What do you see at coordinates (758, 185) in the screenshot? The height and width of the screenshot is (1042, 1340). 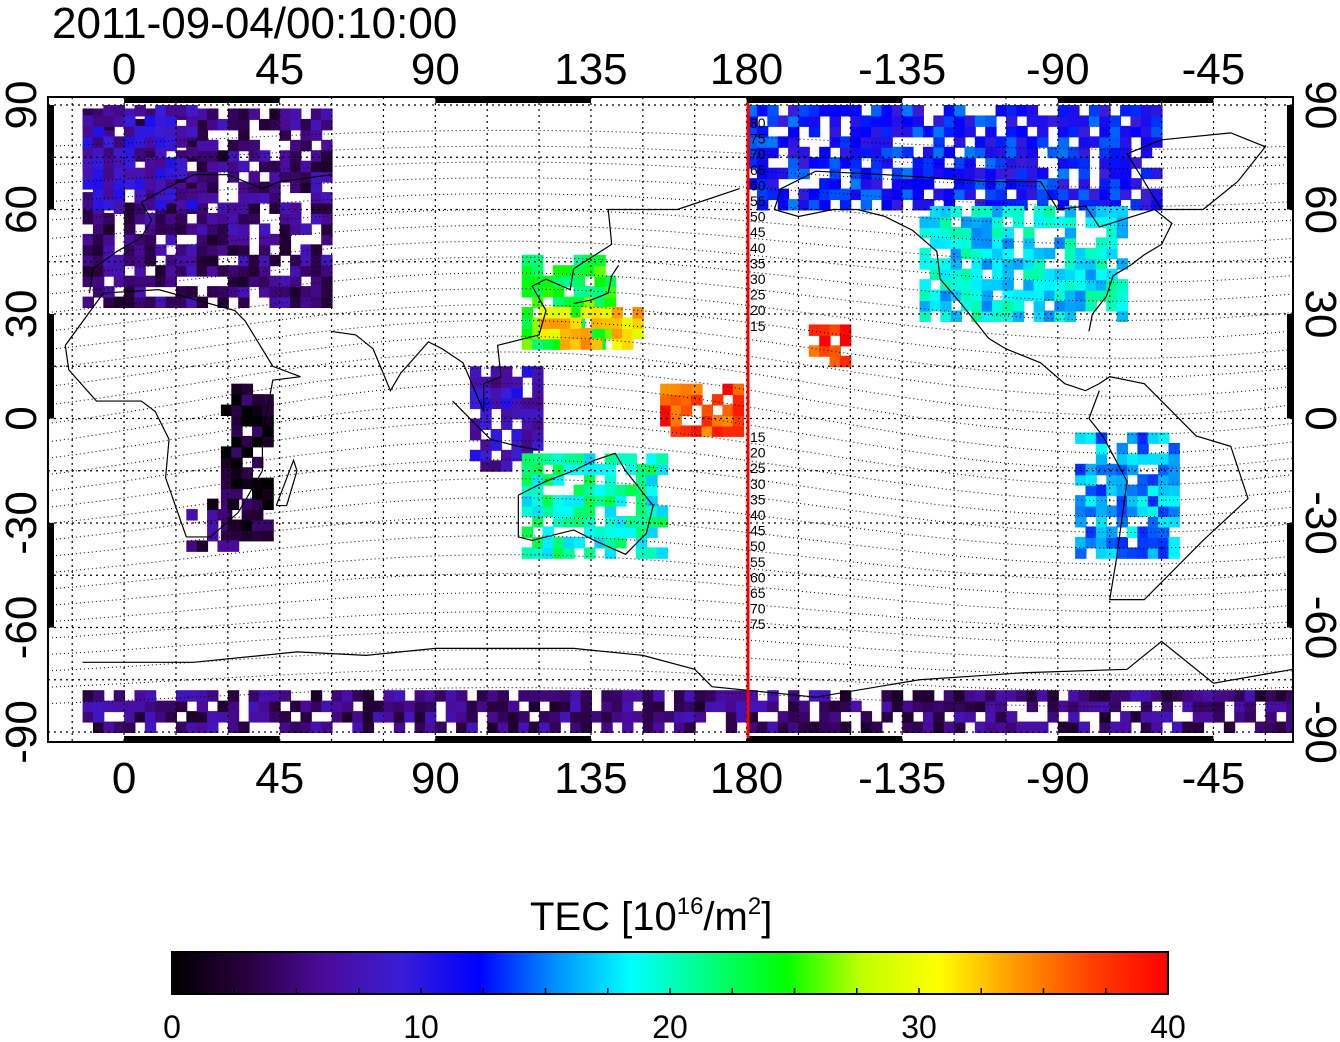 I see `maglat-label-north: 60` at bounding box center [758, 185].